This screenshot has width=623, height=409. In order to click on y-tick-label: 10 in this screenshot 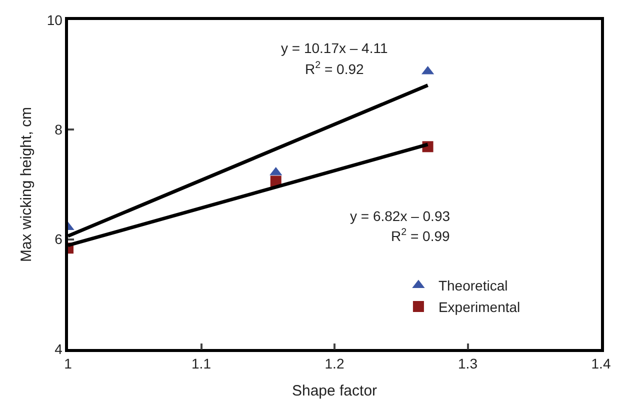, I will do `click(54, 20)`.